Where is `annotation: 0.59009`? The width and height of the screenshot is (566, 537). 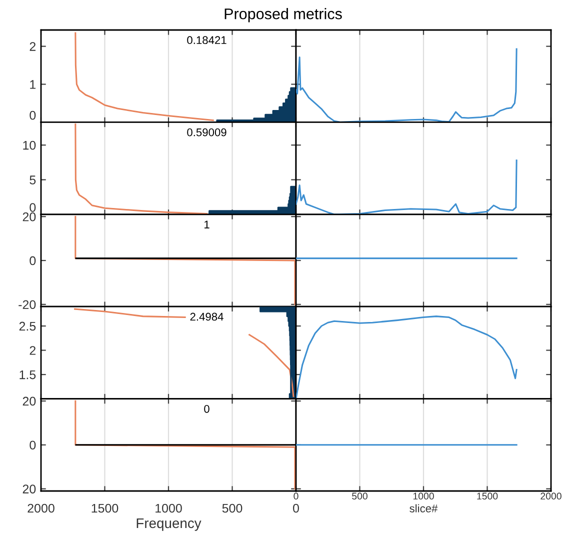 annotation: 0.59009 is located at coordinates (206, 132).